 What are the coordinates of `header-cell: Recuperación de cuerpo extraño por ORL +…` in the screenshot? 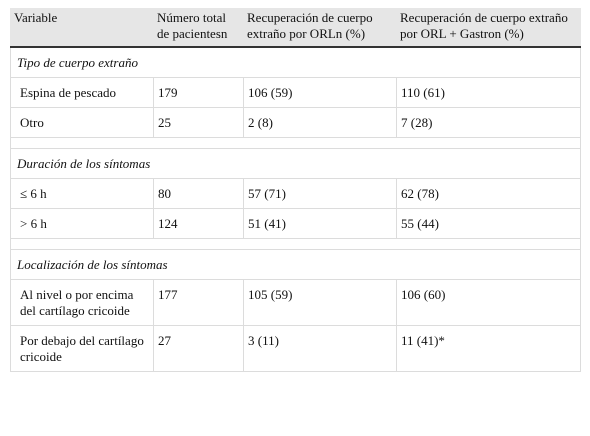 It's located at (488, 28).